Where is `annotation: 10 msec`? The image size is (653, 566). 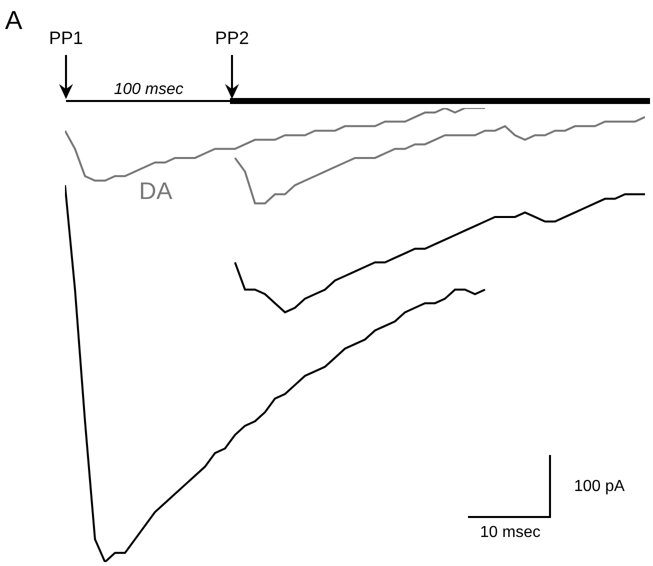 annotation: 10 msec is located at coordinates (510, 532).